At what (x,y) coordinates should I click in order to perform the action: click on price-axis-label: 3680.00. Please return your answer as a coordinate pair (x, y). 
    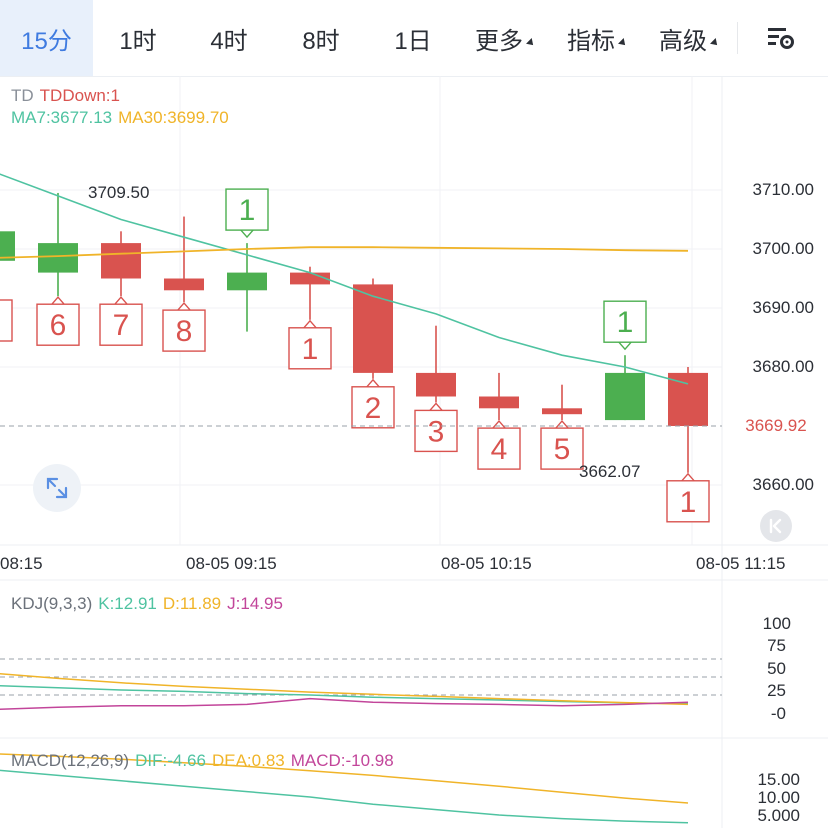
    Looking at the image, I should click on (783, 366).